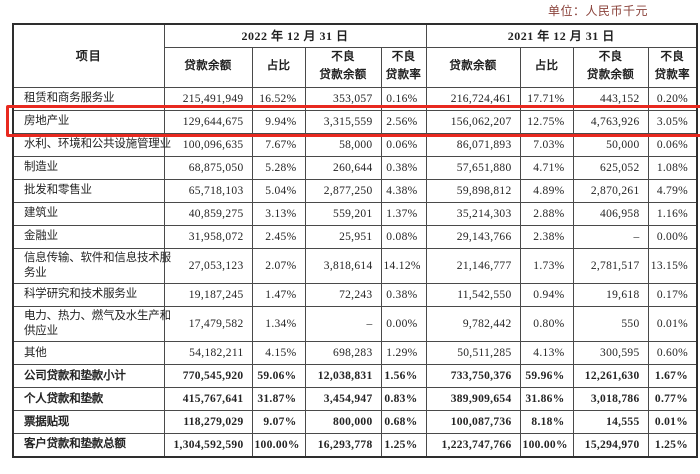 The width and height of the screenshot is (700, 474). I want to click on row-label: 电力、热力、燃气及水生产和 供应业, so click(91, 324).